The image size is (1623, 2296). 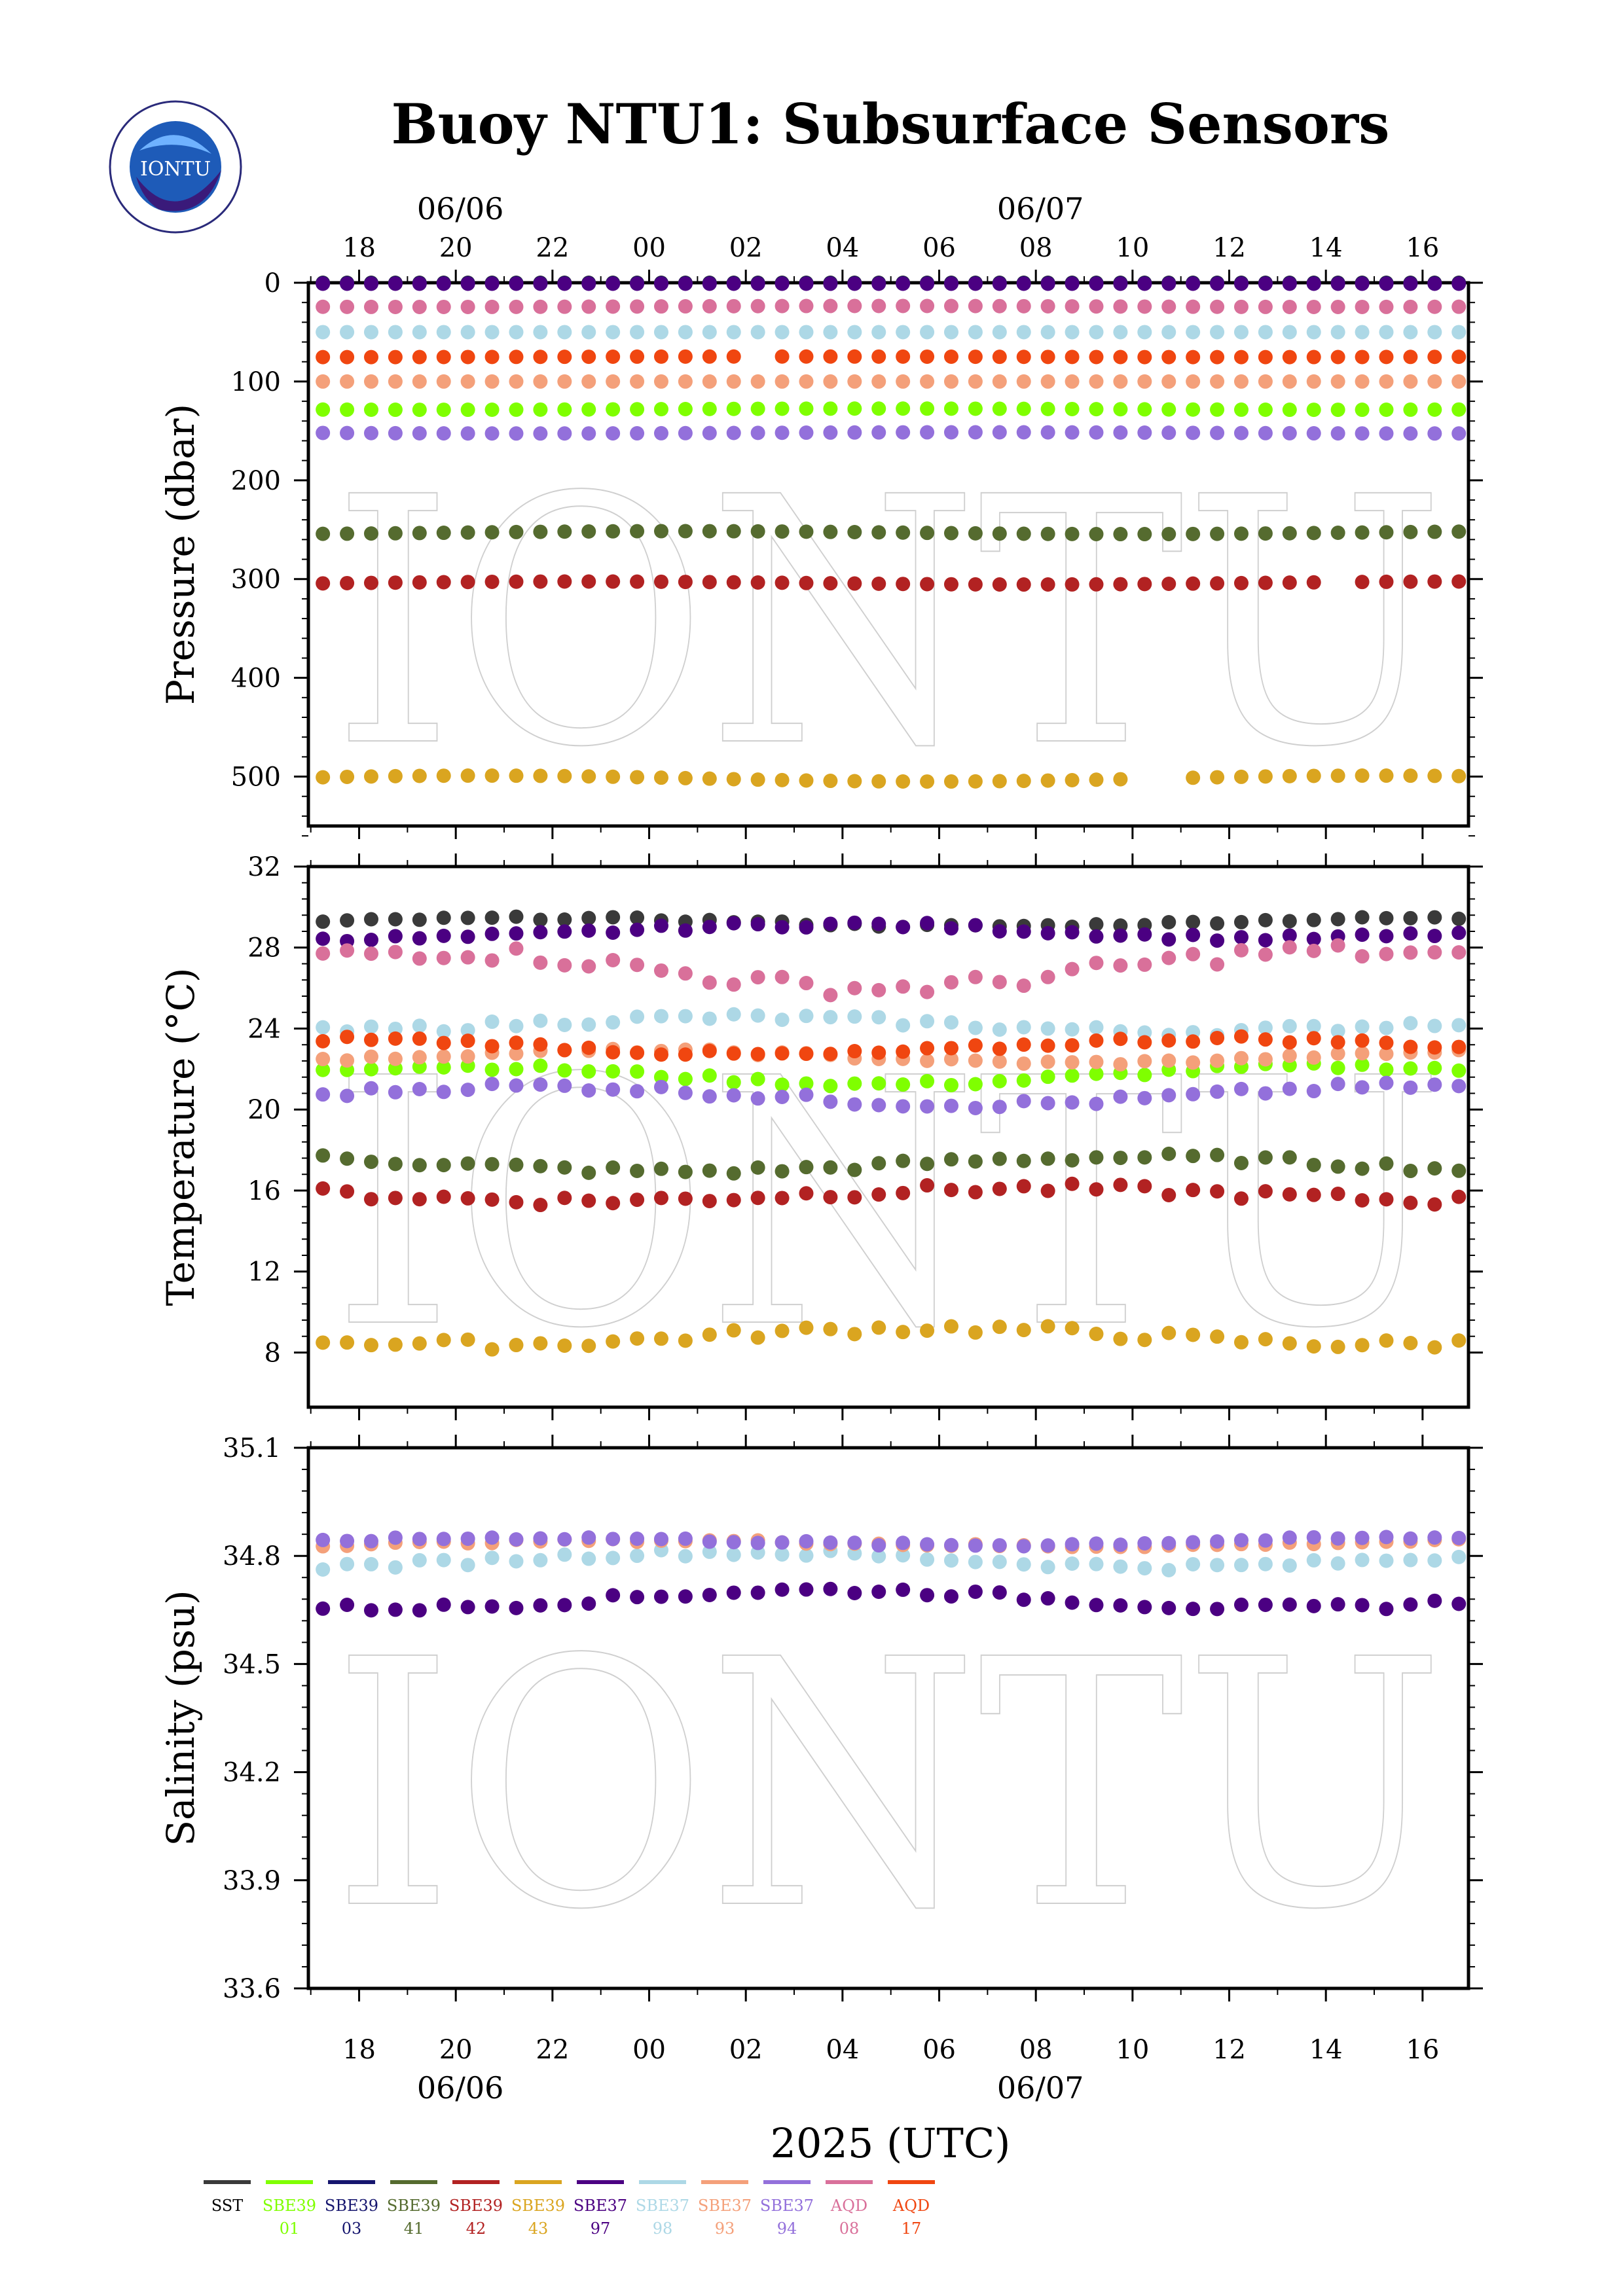 I want to click on x-tick-label-top: 12, so click(x=1229, y=248).